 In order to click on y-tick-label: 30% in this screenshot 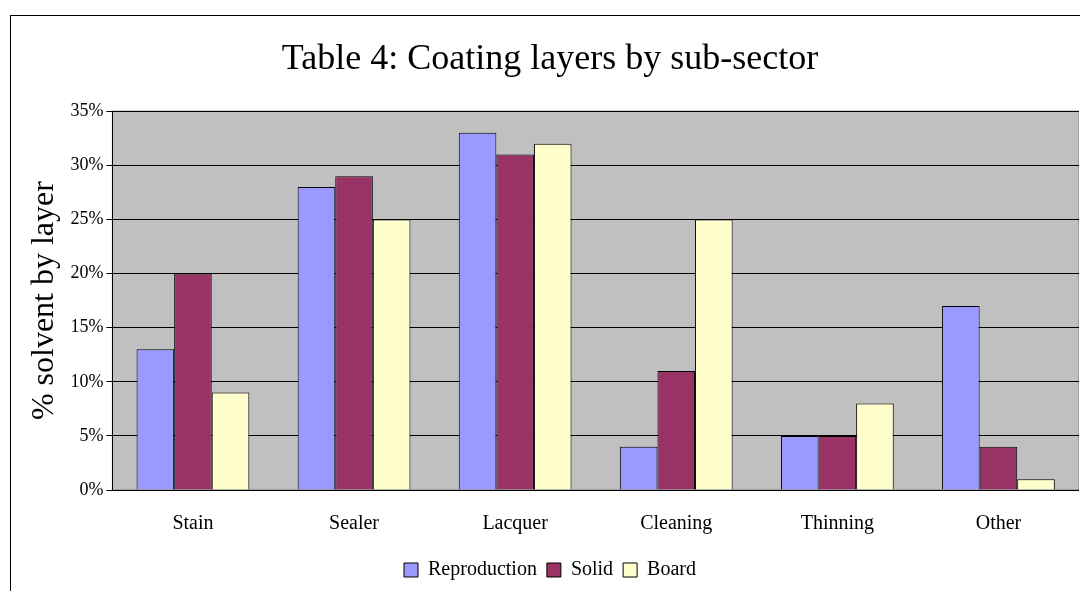, I will do `click(87, 164)`.